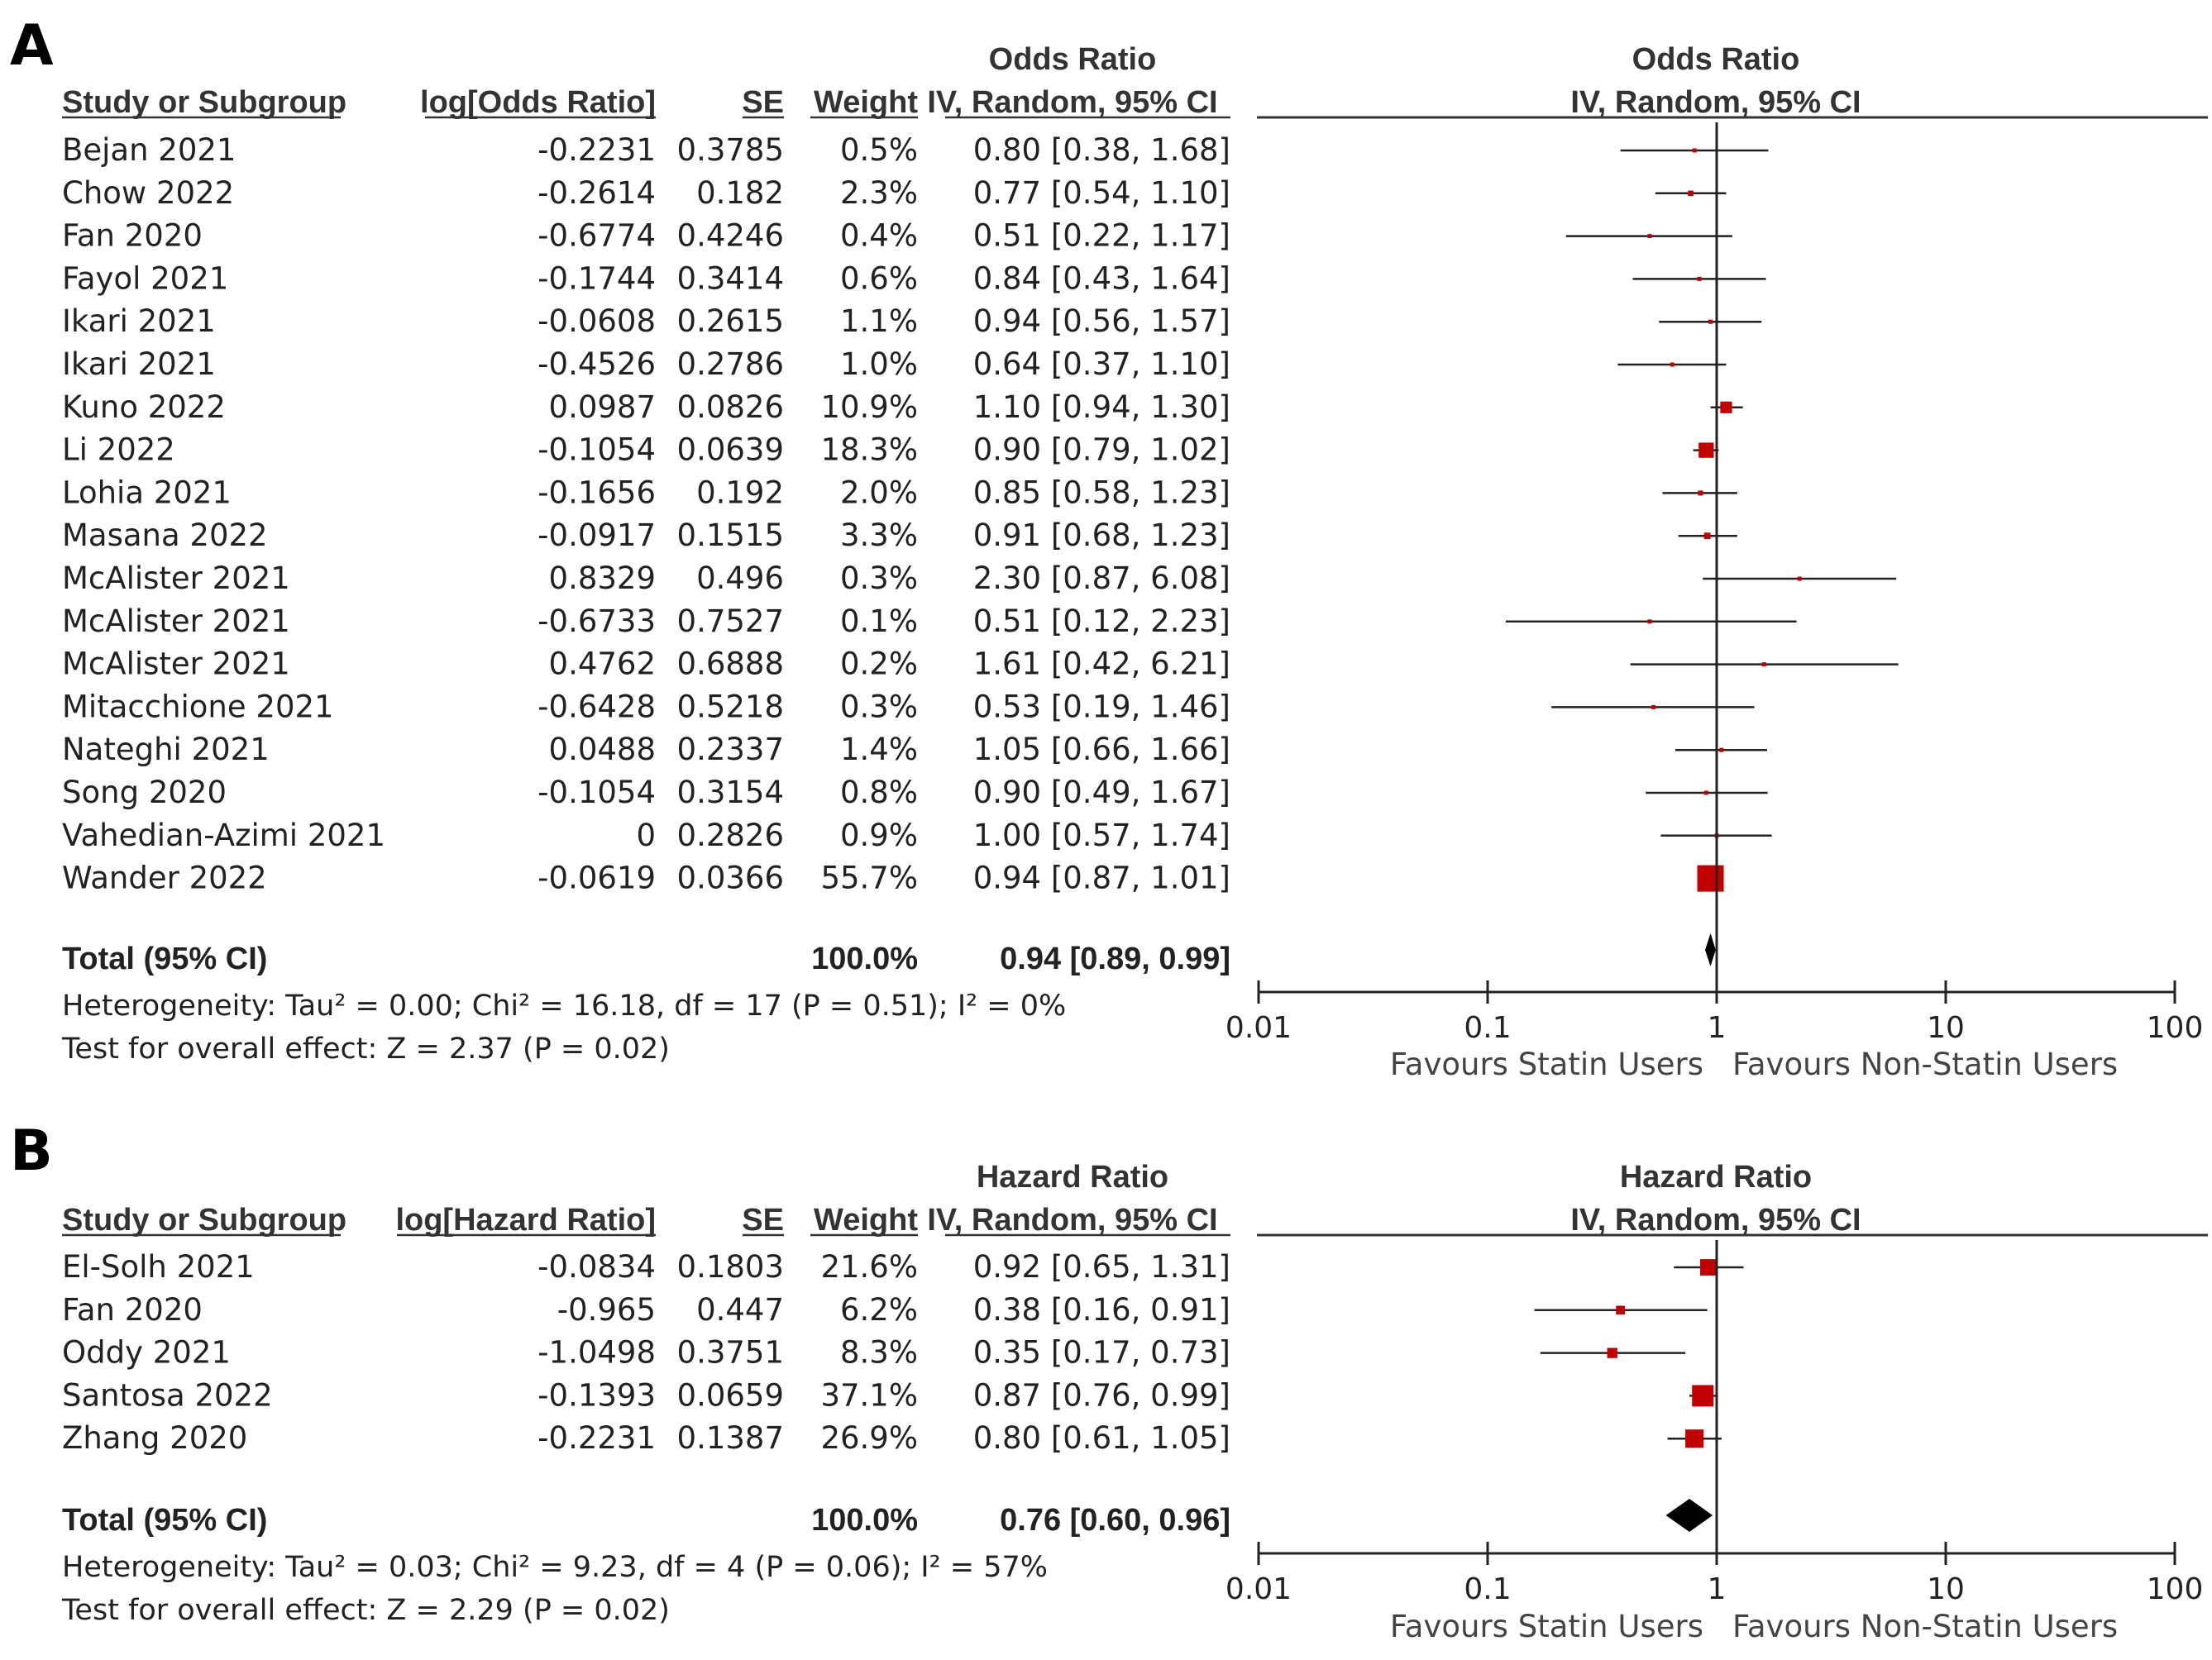 The width and height of the screenshot is (2212, 1660). Describe the element at coordinates (740, 492) in the screenshot. I see `study-se: 0.192` at that location.